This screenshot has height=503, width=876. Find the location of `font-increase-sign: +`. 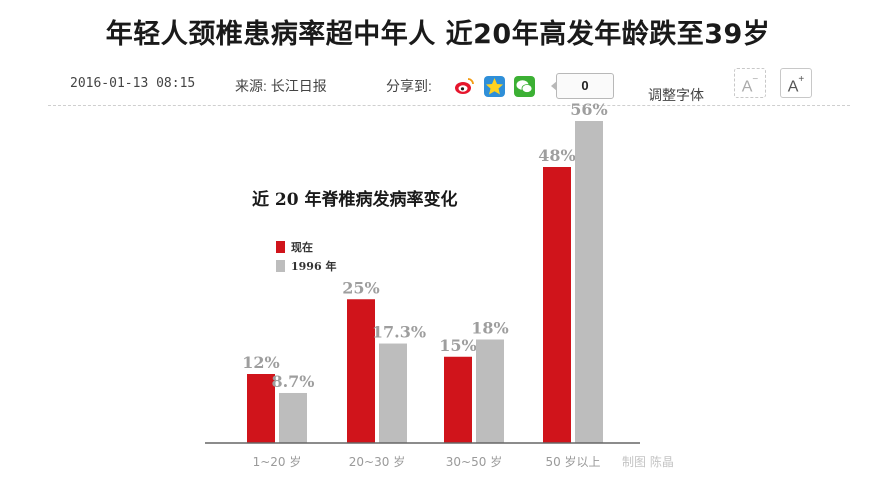

font-increase-sign: + is located at coordinates (801, 79).